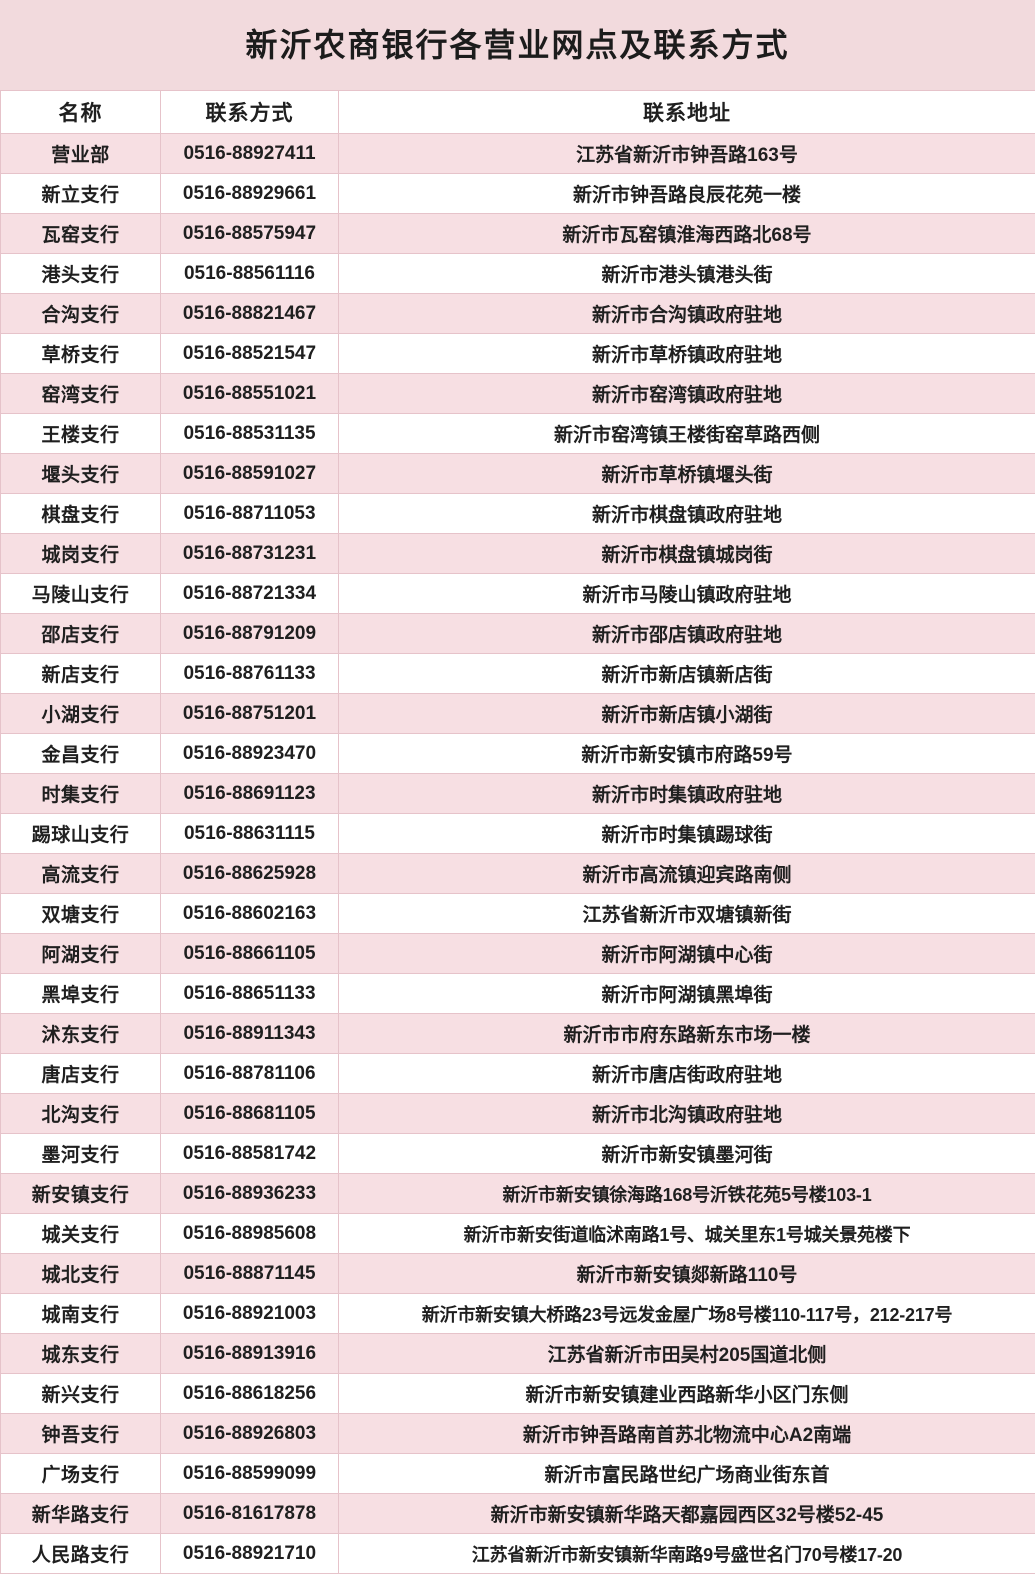  What do you see at coordinates (517, 1073) in the screenshot?
I see `table-row: 唐店支行 0516-88781106 新沂市唐店街政府驻地` at bounding box center [517, 1073].